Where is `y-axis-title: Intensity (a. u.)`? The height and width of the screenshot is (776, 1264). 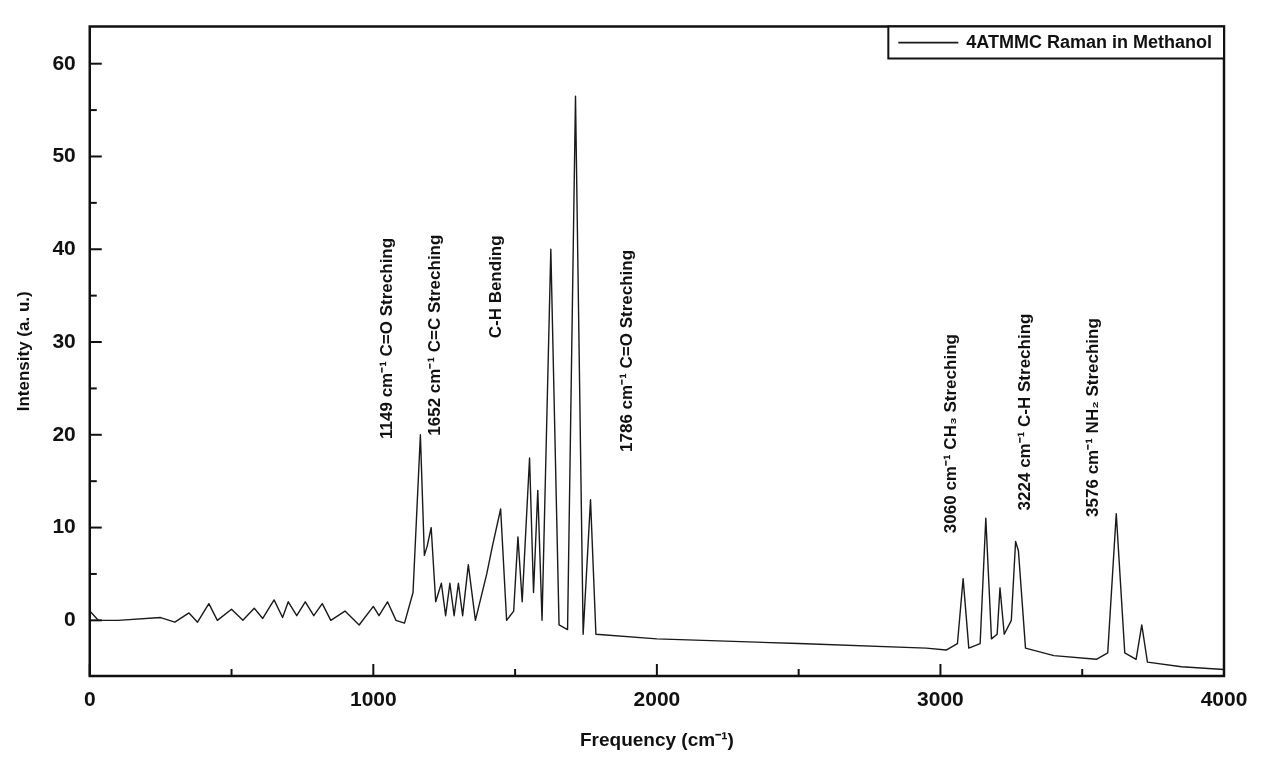
y-axis-title: Intensity (a. u.) is located at coordinates (23, 351).